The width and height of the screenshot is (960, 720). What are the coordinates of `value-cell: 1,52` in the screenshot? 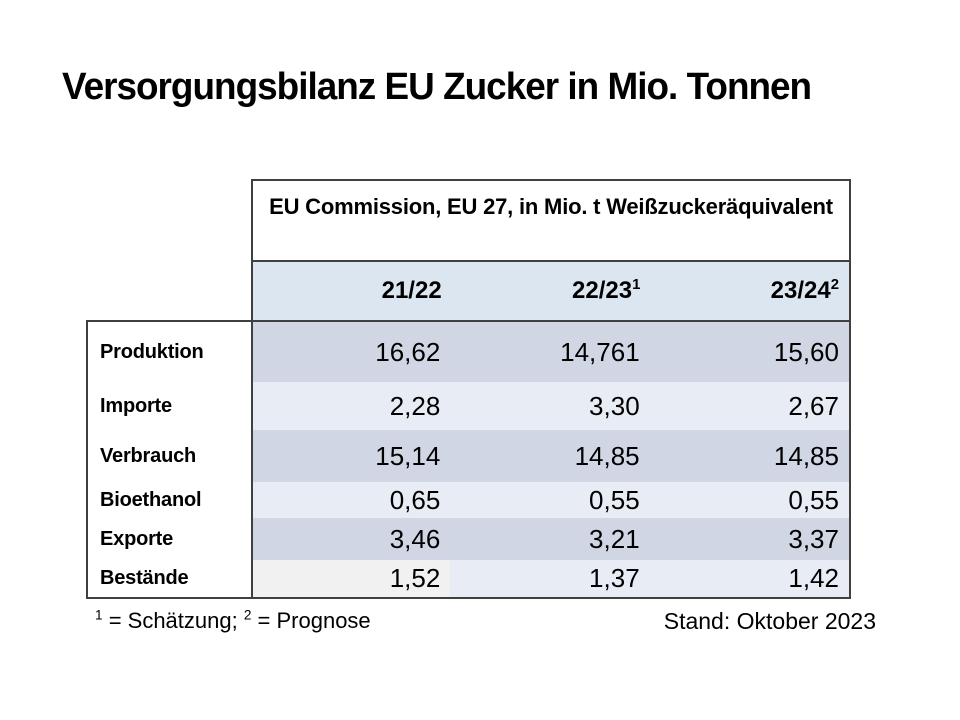 It's located at (351, 578).